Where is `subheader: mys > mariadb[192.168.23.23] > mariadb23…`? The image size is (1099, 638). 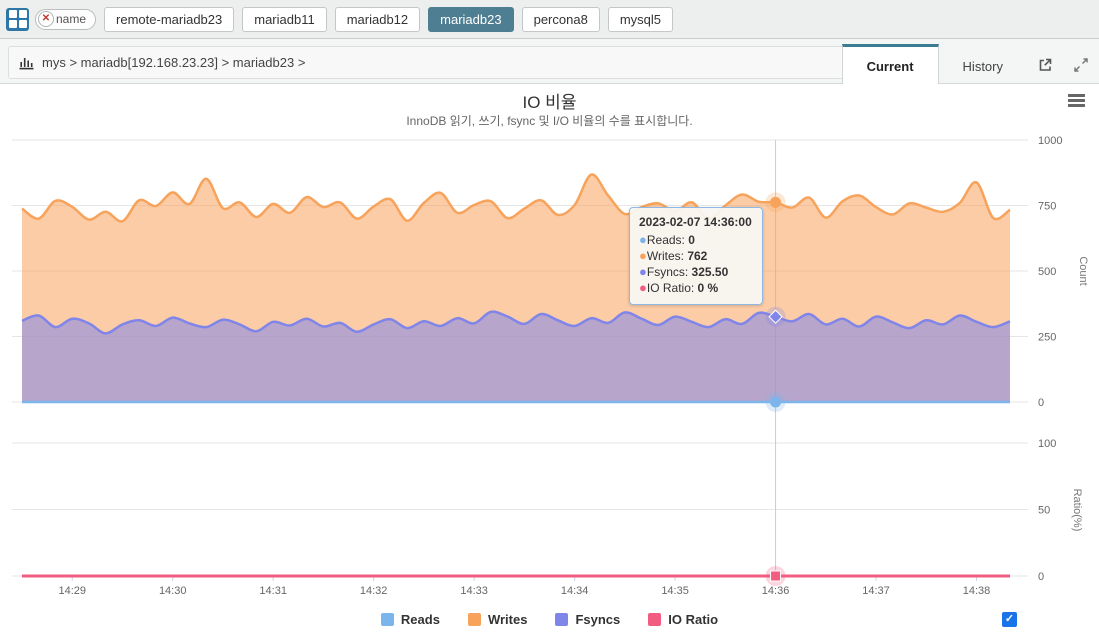 subheader: mys > mariadb[192.168.23.23] > mariadb23… is located at coordinates (549, 62).